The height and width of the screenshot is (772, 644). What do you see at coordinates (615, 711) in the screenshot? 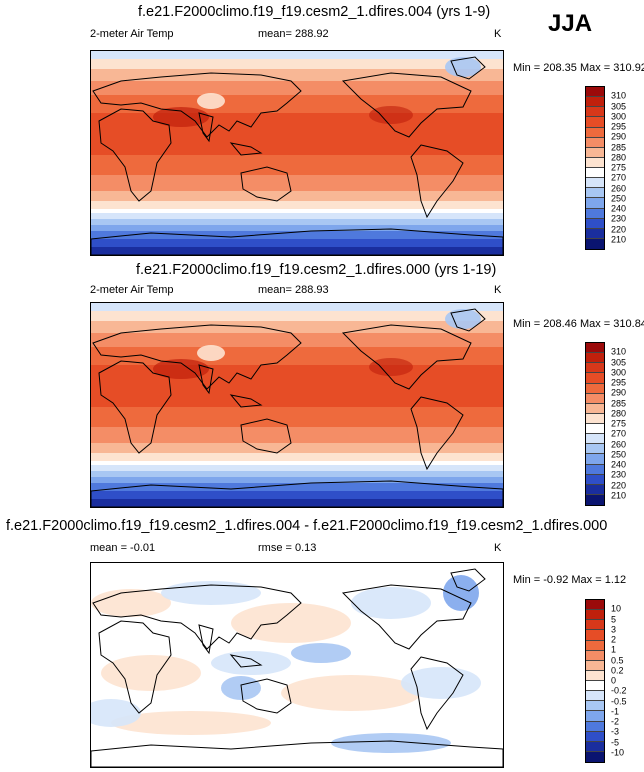
I see `colorbar-tick-label: -1` at bounding box center [615, 711].